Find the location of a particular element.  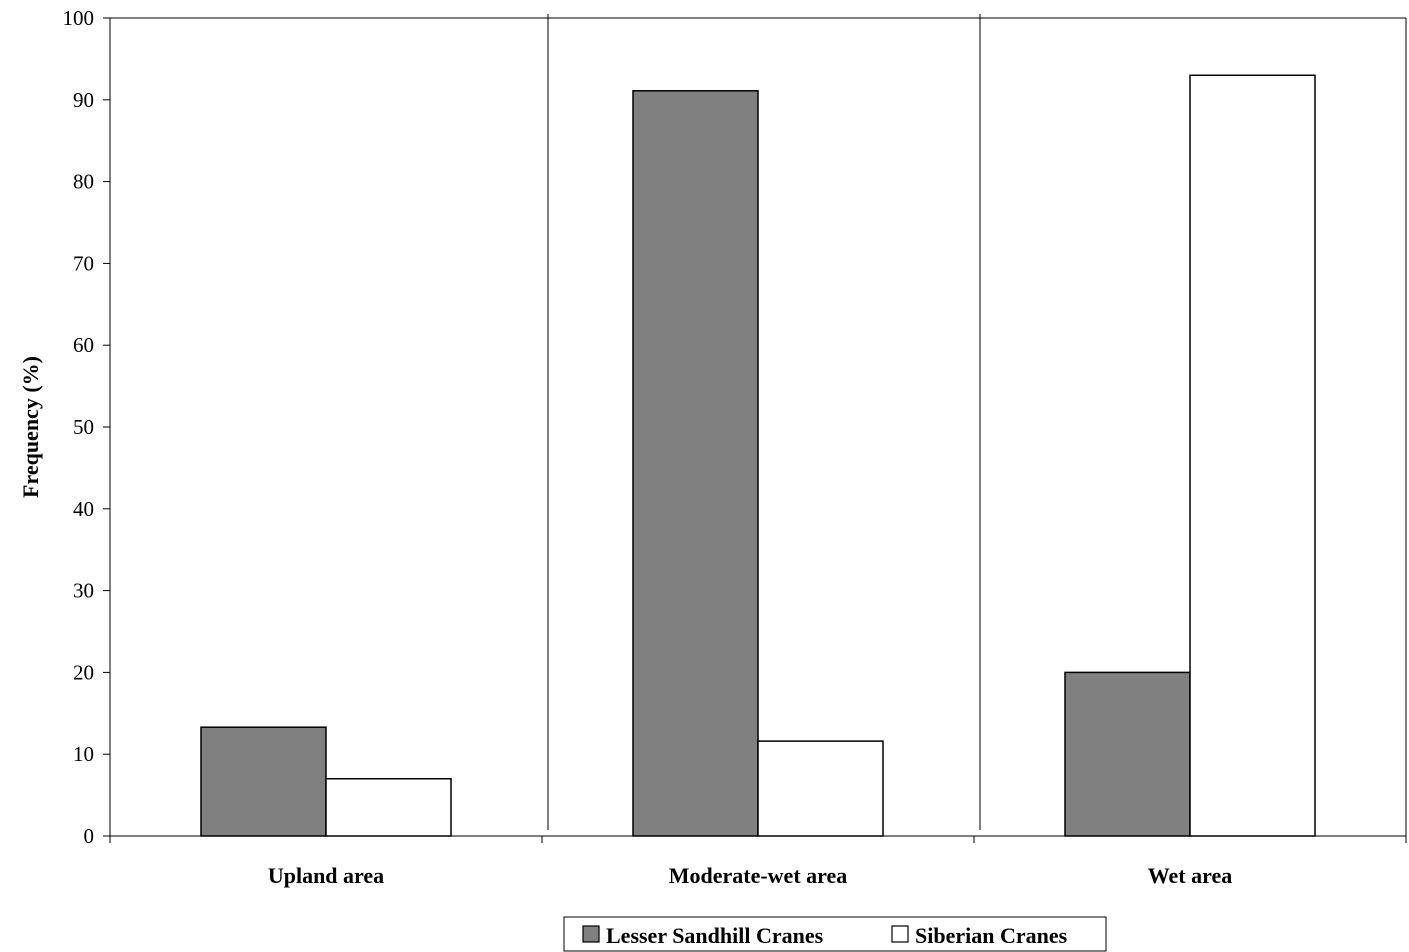

y-tick-label: 70 is located at coordinates (83, 263).